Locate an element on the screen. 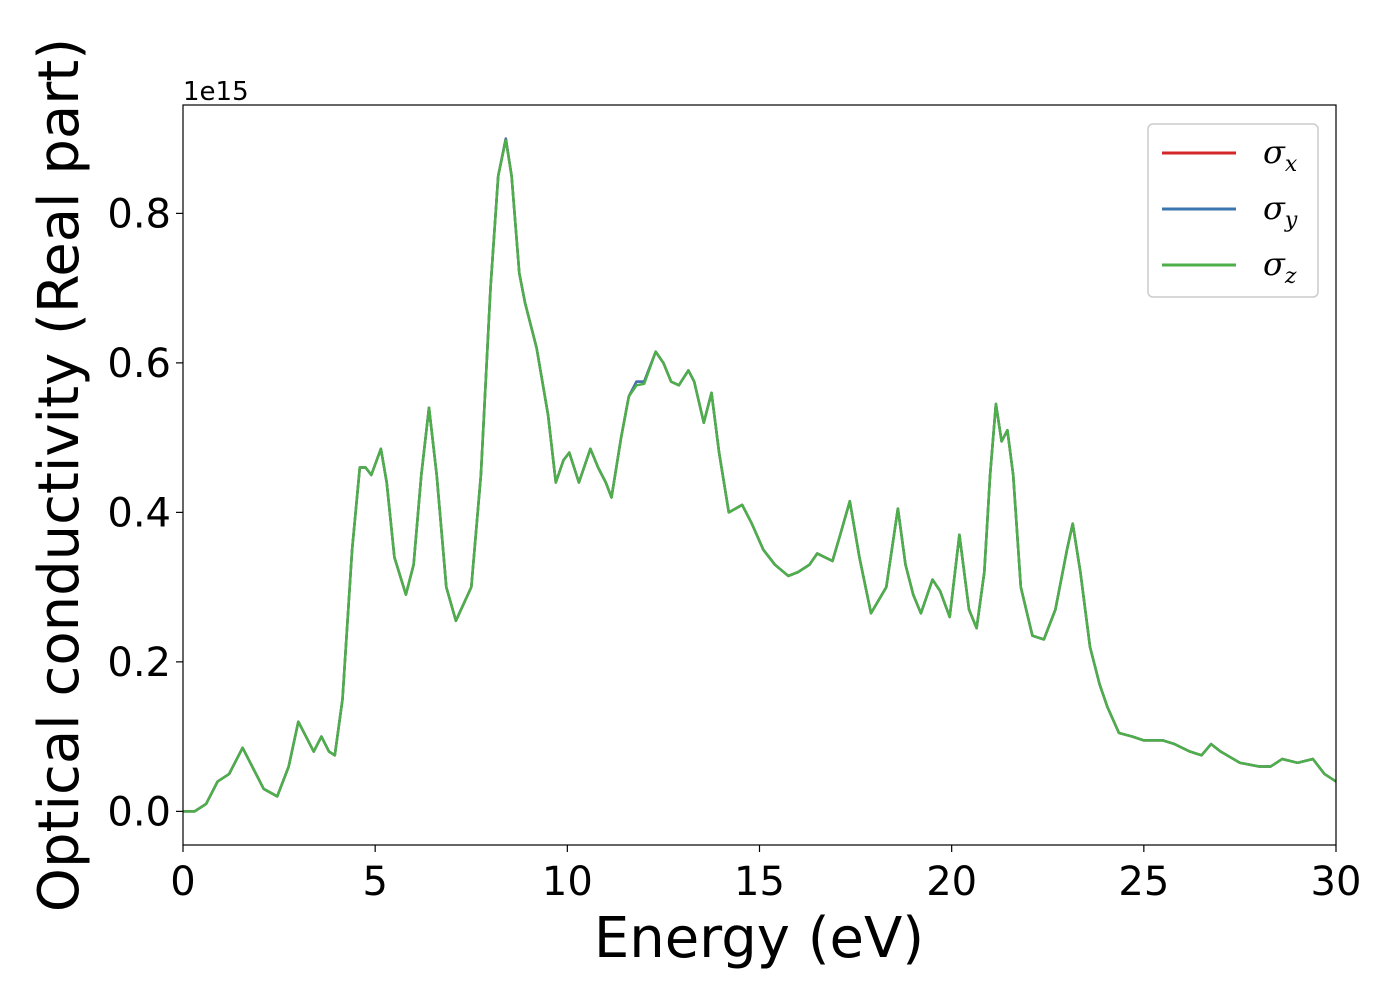 The height and width of the screenshot is (1000, 1400). x-tick-label: 20 is located at coordinates (951, 882).